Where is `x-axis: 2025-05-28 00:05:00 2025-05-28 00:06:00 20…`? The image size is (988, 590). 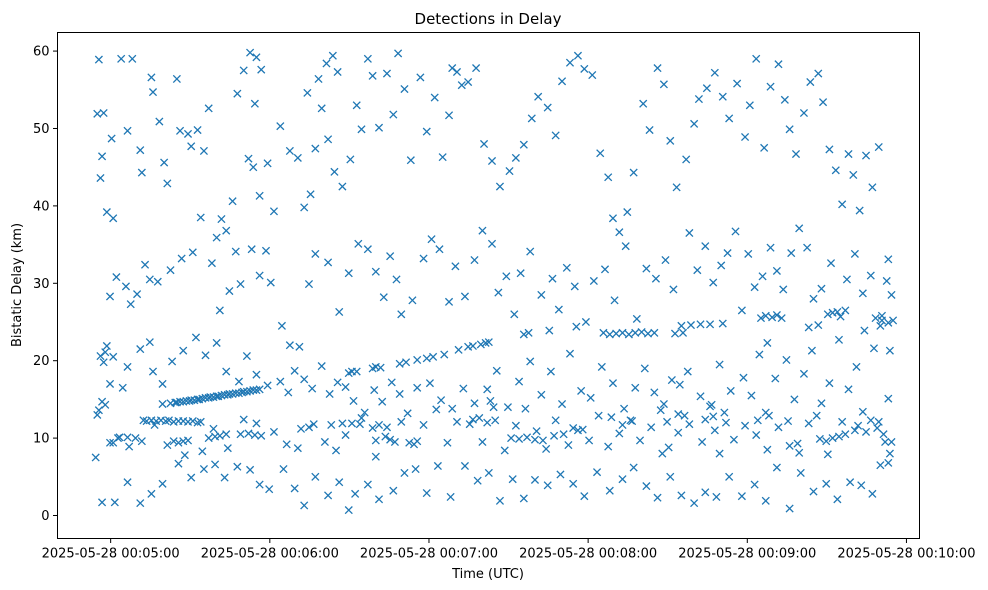 x-axis: 2025-05-28 00:05:00 2025-05-28 00:06:00 20… is located at coordinates (508, 550).